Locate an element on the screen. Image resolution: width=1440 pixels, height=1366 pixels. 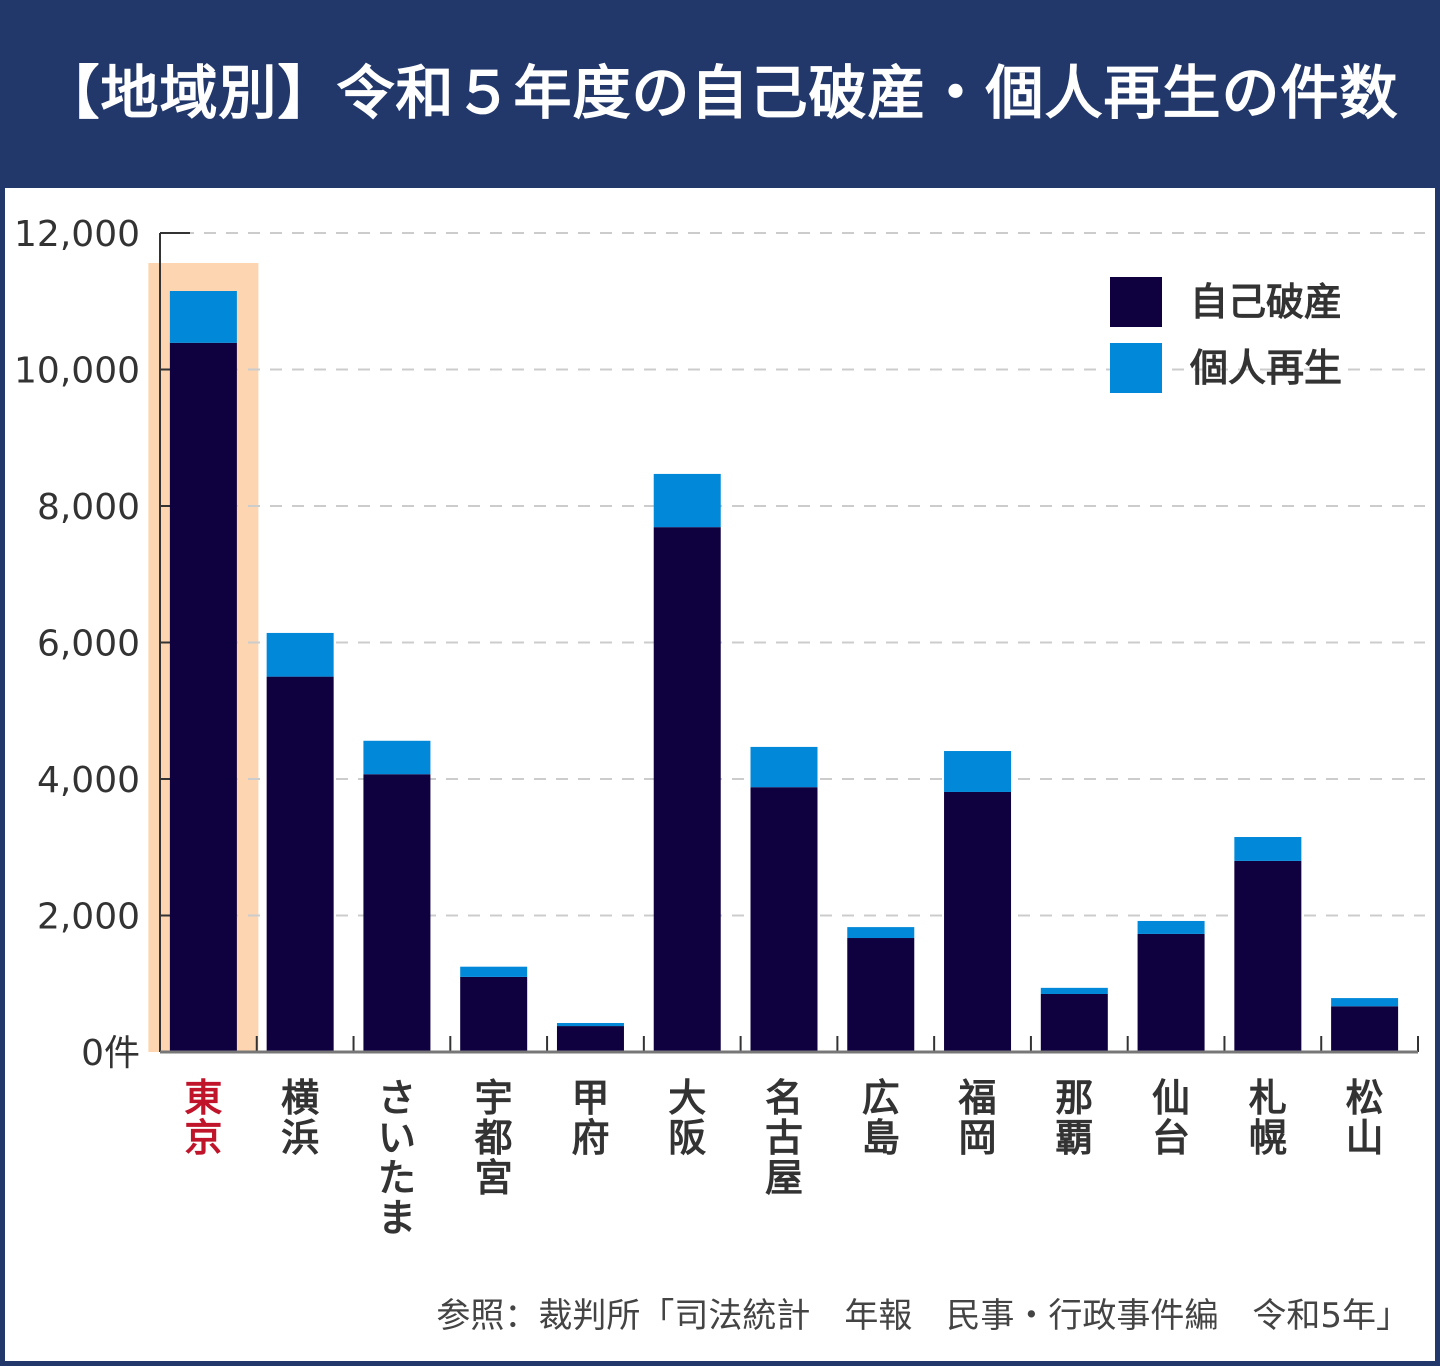
y-tick-label: 8,000 is located at coordinates (88, 507).